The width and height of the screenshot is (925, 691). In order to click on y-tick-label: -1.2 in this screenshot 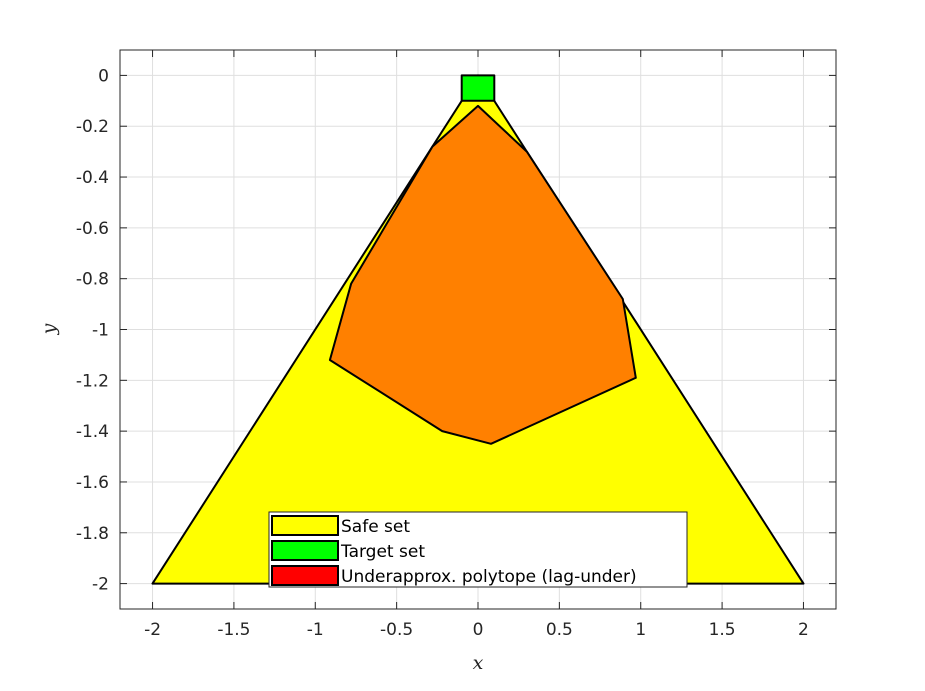, I will do `click(92, 381)`.